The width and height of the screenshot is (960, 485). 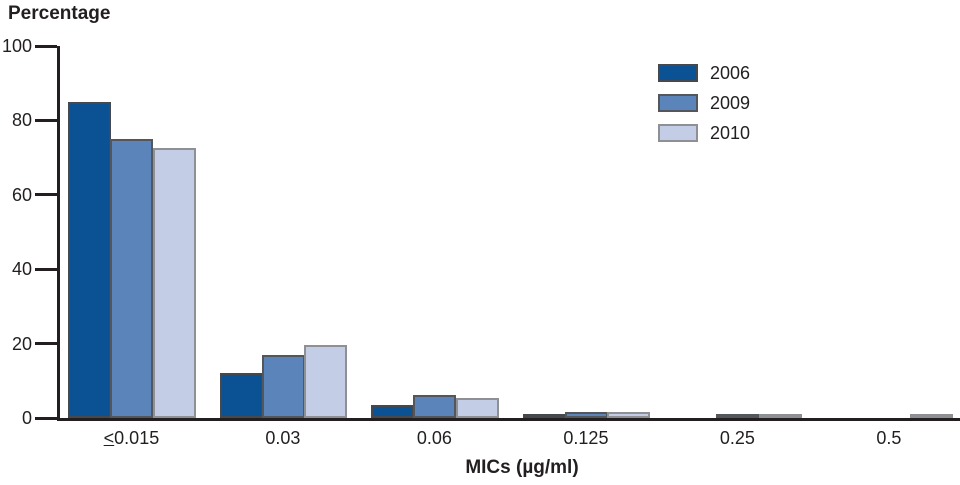 I want to click on y-tick-label-60: 60, so click(x=21, y=194).